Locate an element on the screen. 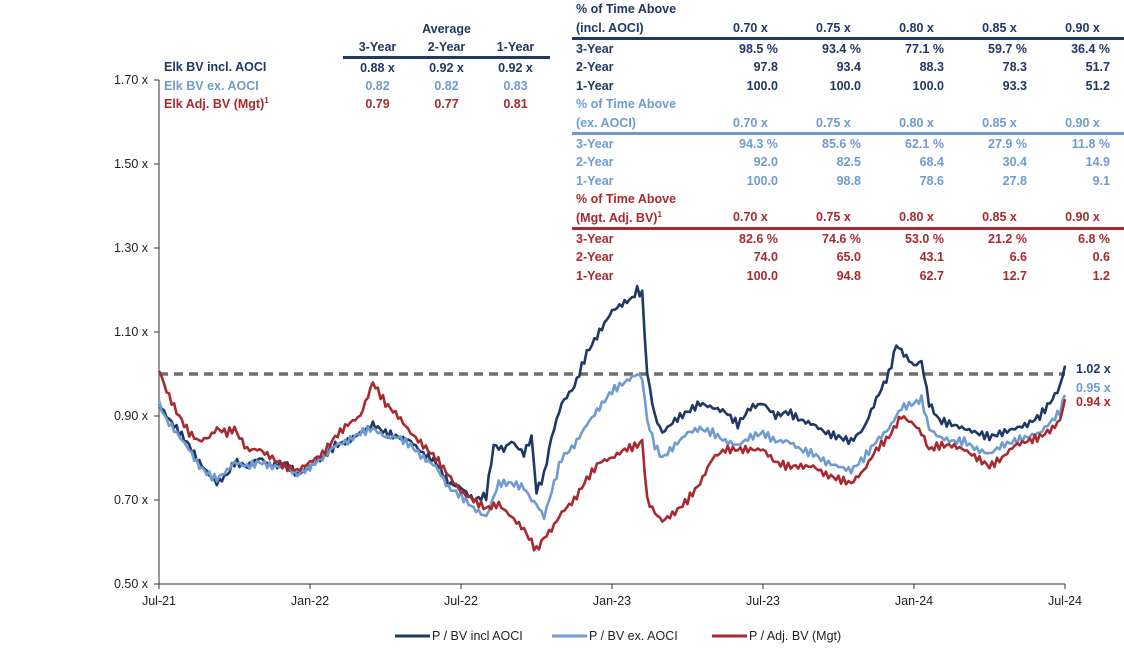  pct-value: 93.4 % is located at coordinates (841, 48).